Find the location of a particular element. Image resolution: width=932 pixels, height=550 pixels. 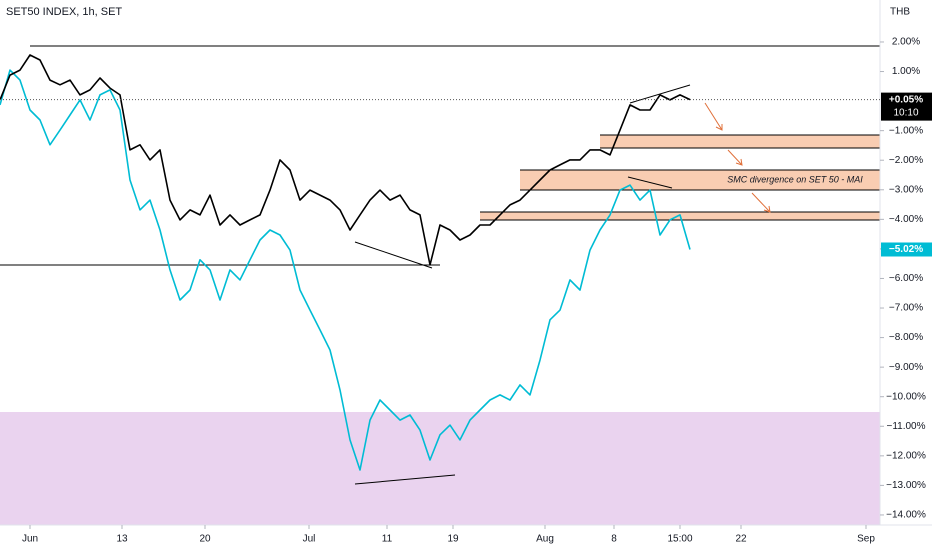

x-tick-label: Jun is located at coordinates (30, 539).